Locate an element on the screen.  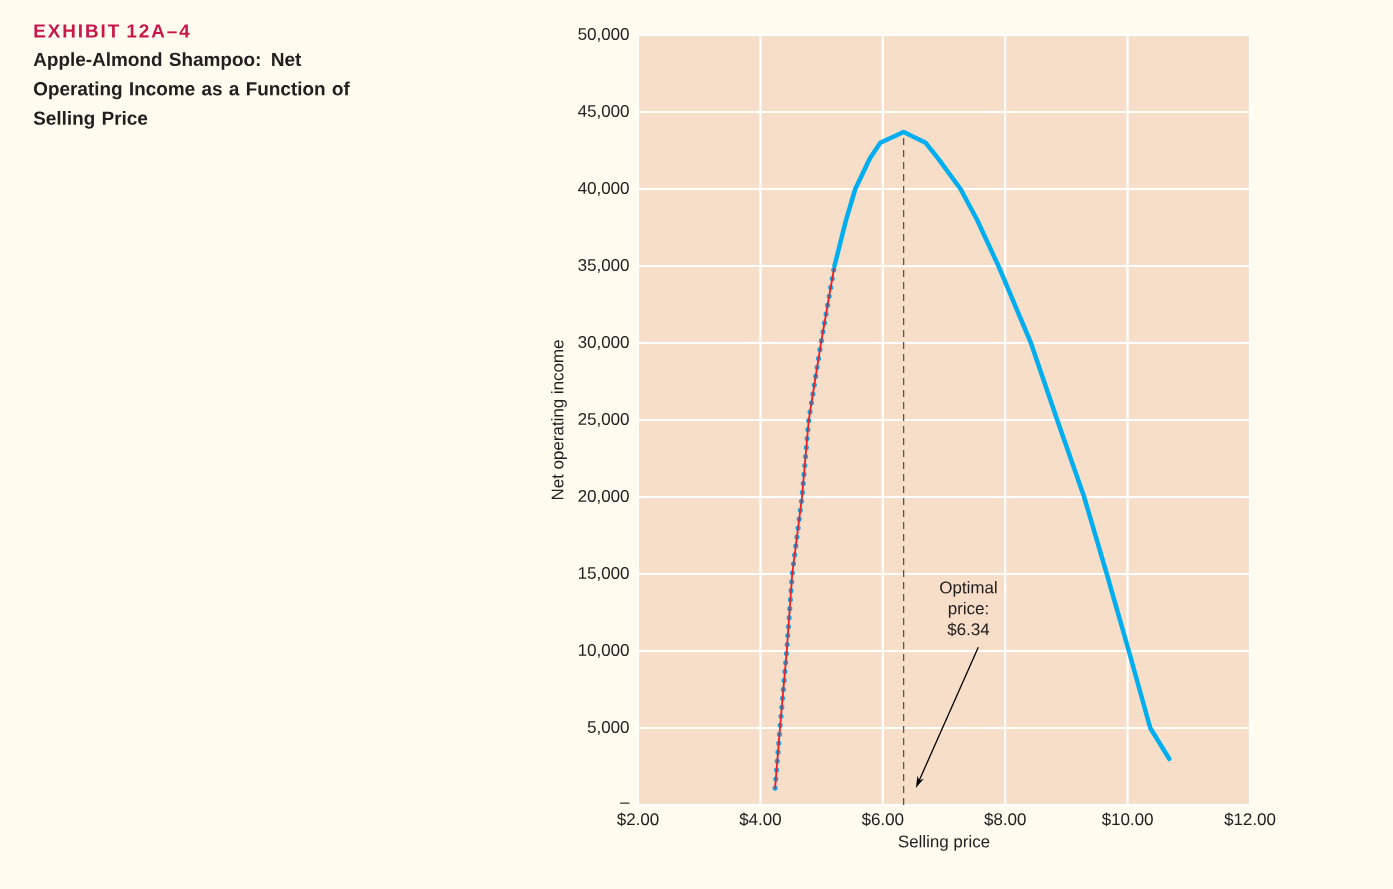
text: EXHIBIT 12A–4 is located at coordinates (112, 31).